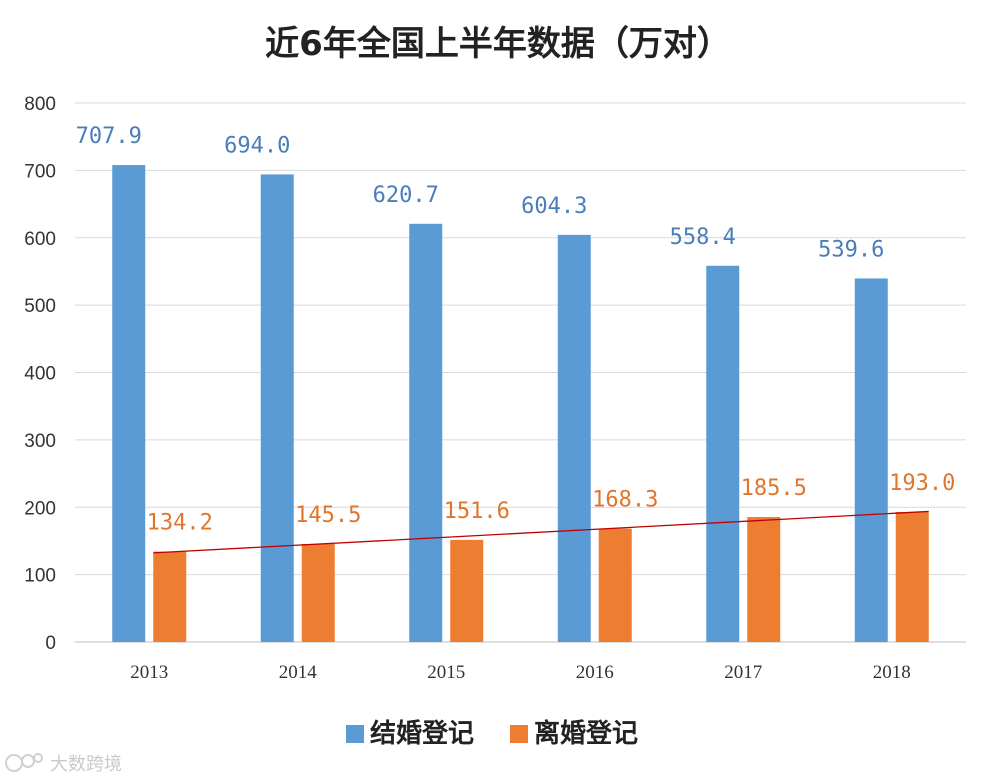 This screenshot has height=778, width=996. I want to click on y-tick-label: 500, so click(40, 306).